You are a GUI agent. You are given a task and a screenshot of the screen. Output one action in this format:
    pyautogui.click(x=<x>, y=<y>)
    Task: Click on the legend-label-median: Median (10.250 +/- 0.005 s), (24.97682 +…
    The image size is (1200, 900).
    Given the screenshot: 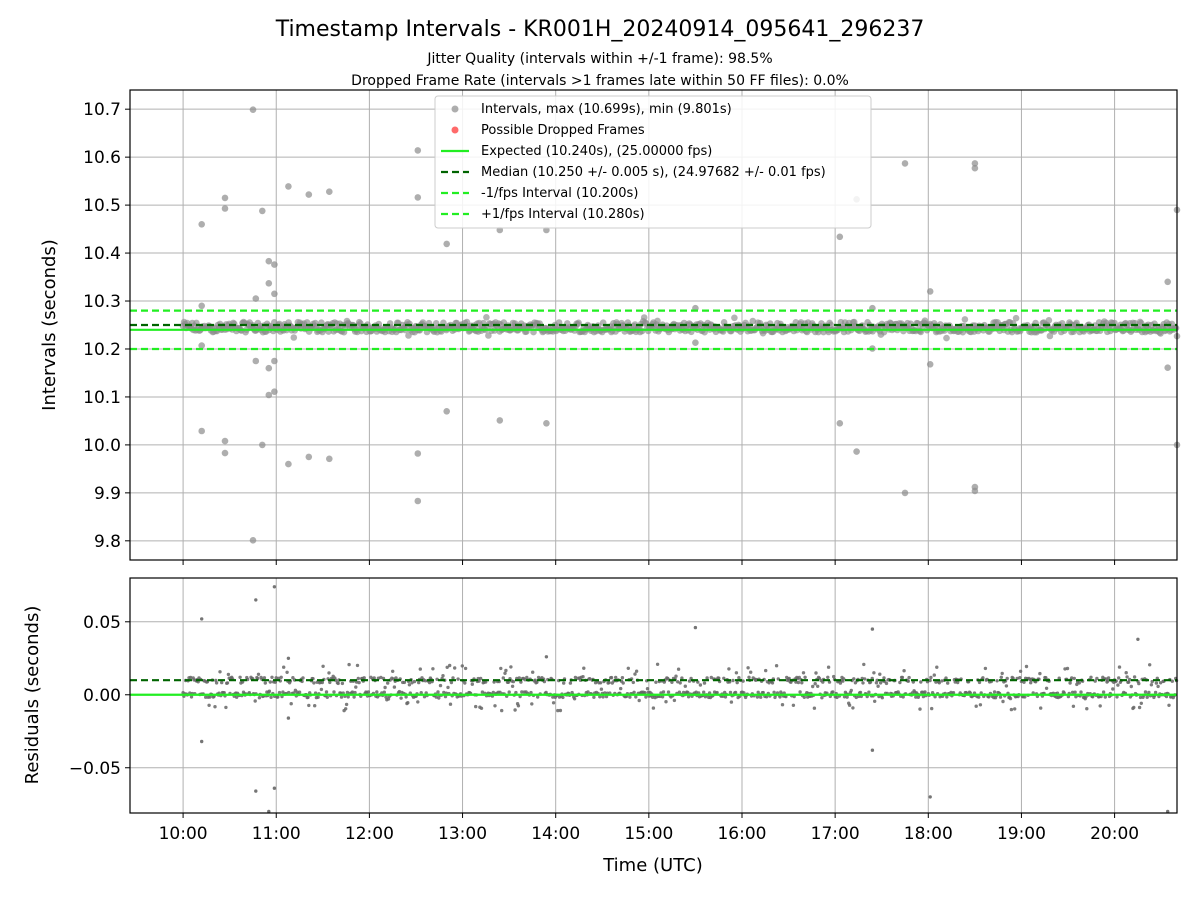 What is the action you would take?
    pyautogui.click(x=653, y=172)
    